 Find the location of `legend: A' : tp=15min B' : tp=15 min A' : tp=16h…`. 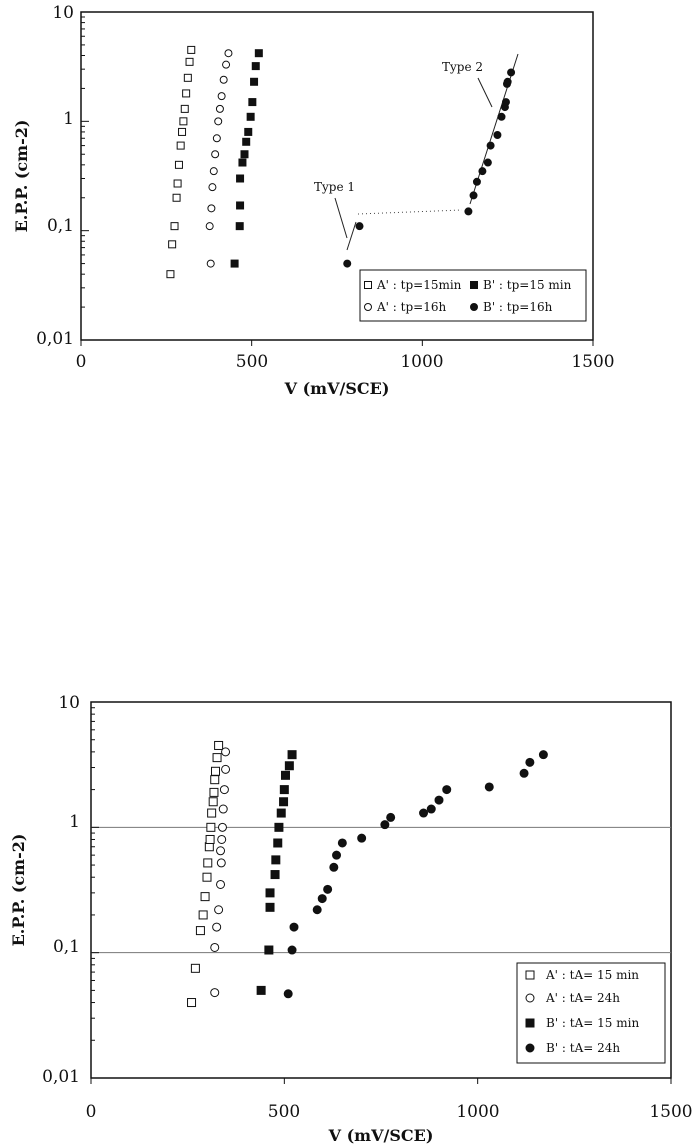

legend: A' : tp=15min B' : tp=15 min A' : tp=16h… is located at coordinates (473, 295).